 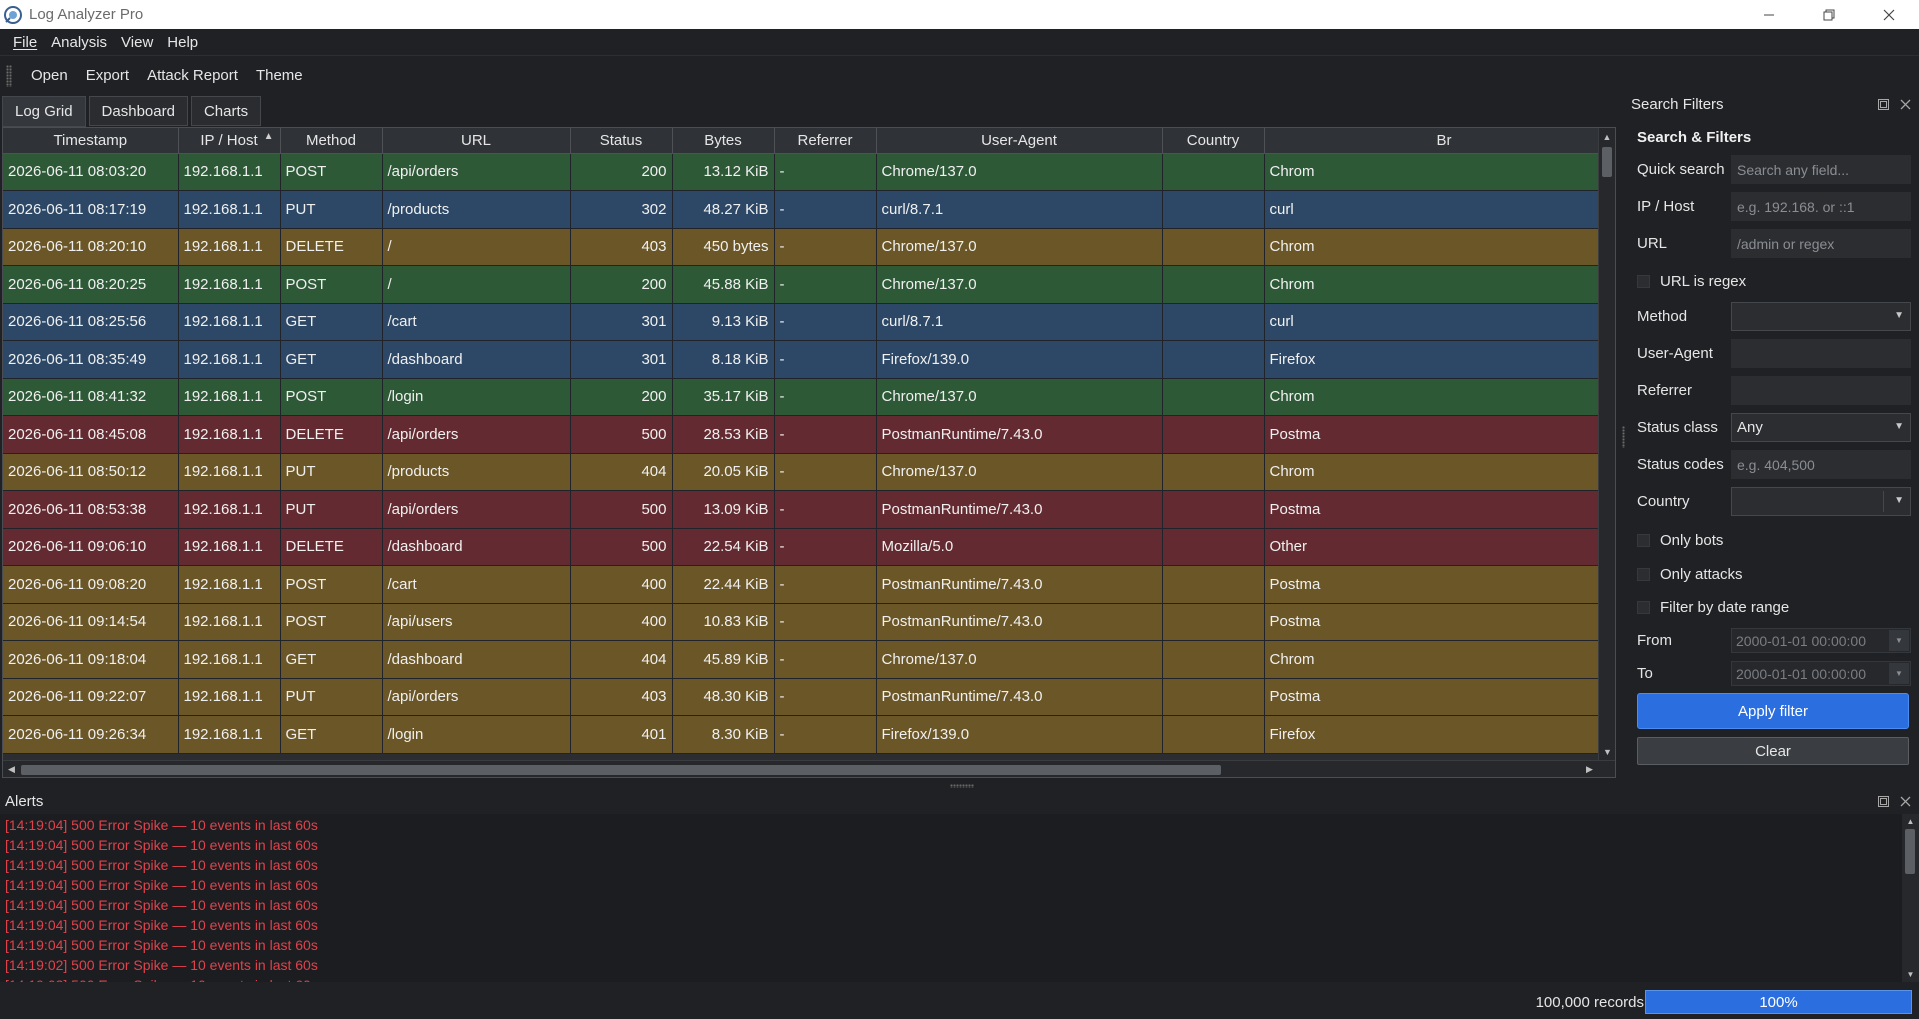 I want to click on table-cell: DELETE, so click(x=331, y=247).